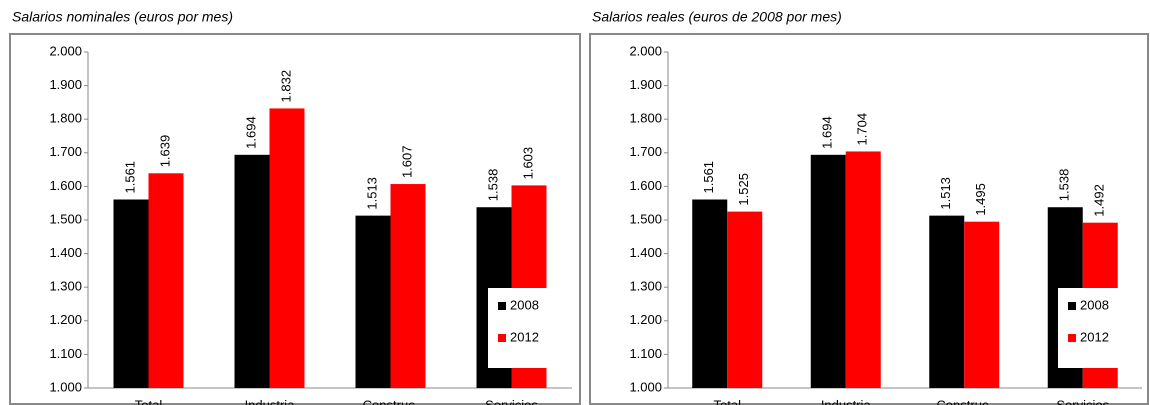 The height and width of the screenshot is (405, 1150). What do you see at coordinates (980, 199) in the screenshot?
I see `value-label: 1.495` at bounding box center [980, 199].